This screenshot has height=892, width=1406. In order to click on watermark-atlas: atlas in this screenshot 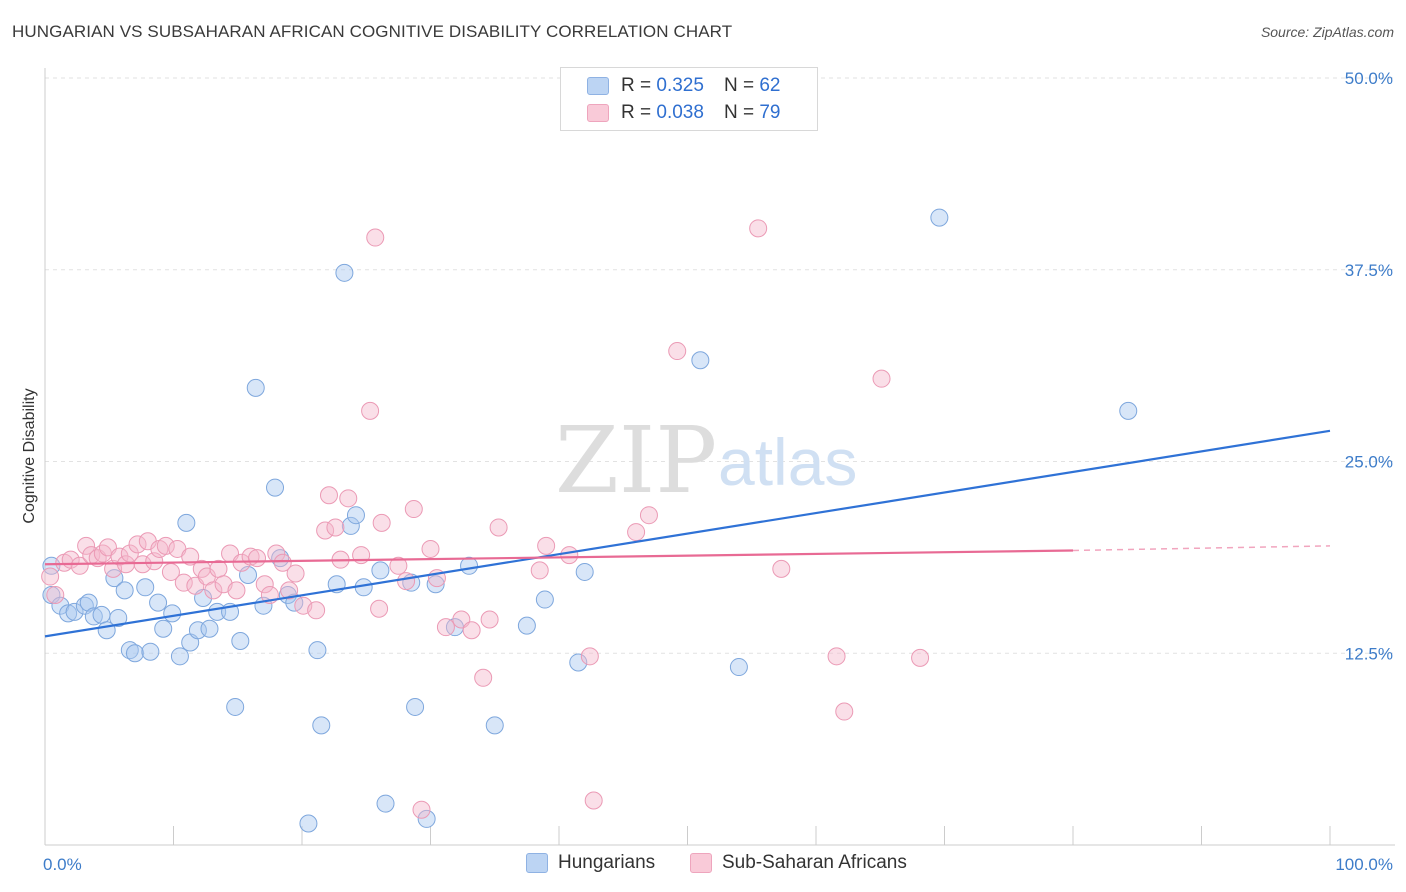, I will do `click(787, 462)`.